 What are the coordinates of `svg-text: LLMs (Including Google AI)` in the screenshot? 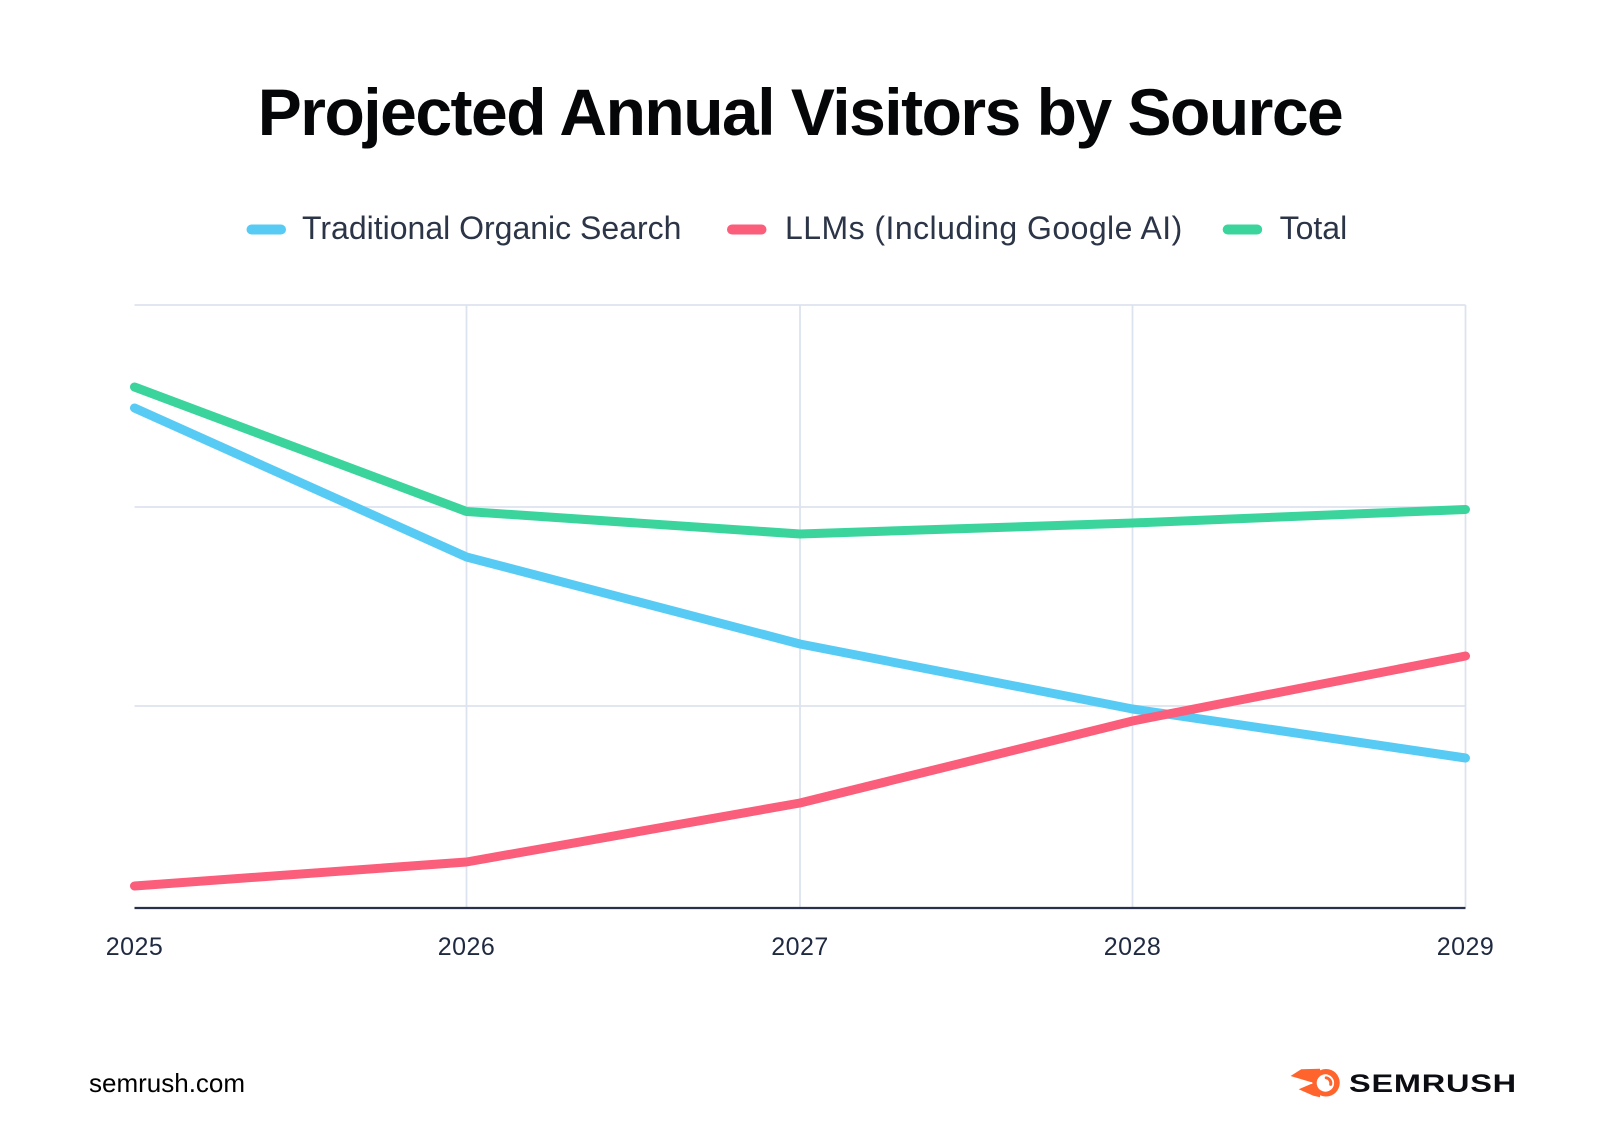 It's located at (984, 228).